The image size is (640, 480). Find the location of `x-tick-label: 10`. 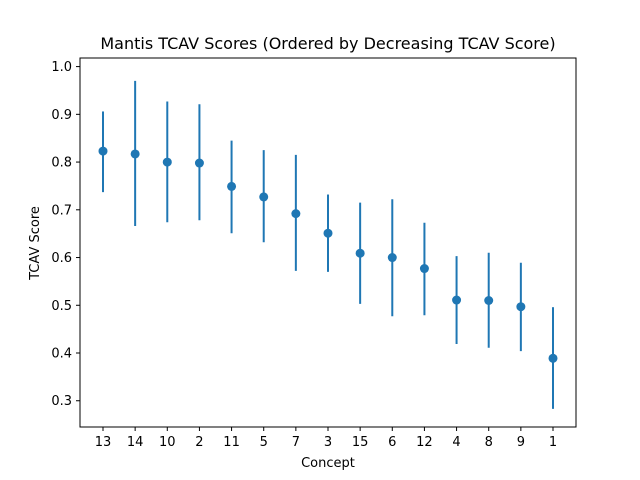

x-tick-label: 10 is located at coordinates (167, 442).